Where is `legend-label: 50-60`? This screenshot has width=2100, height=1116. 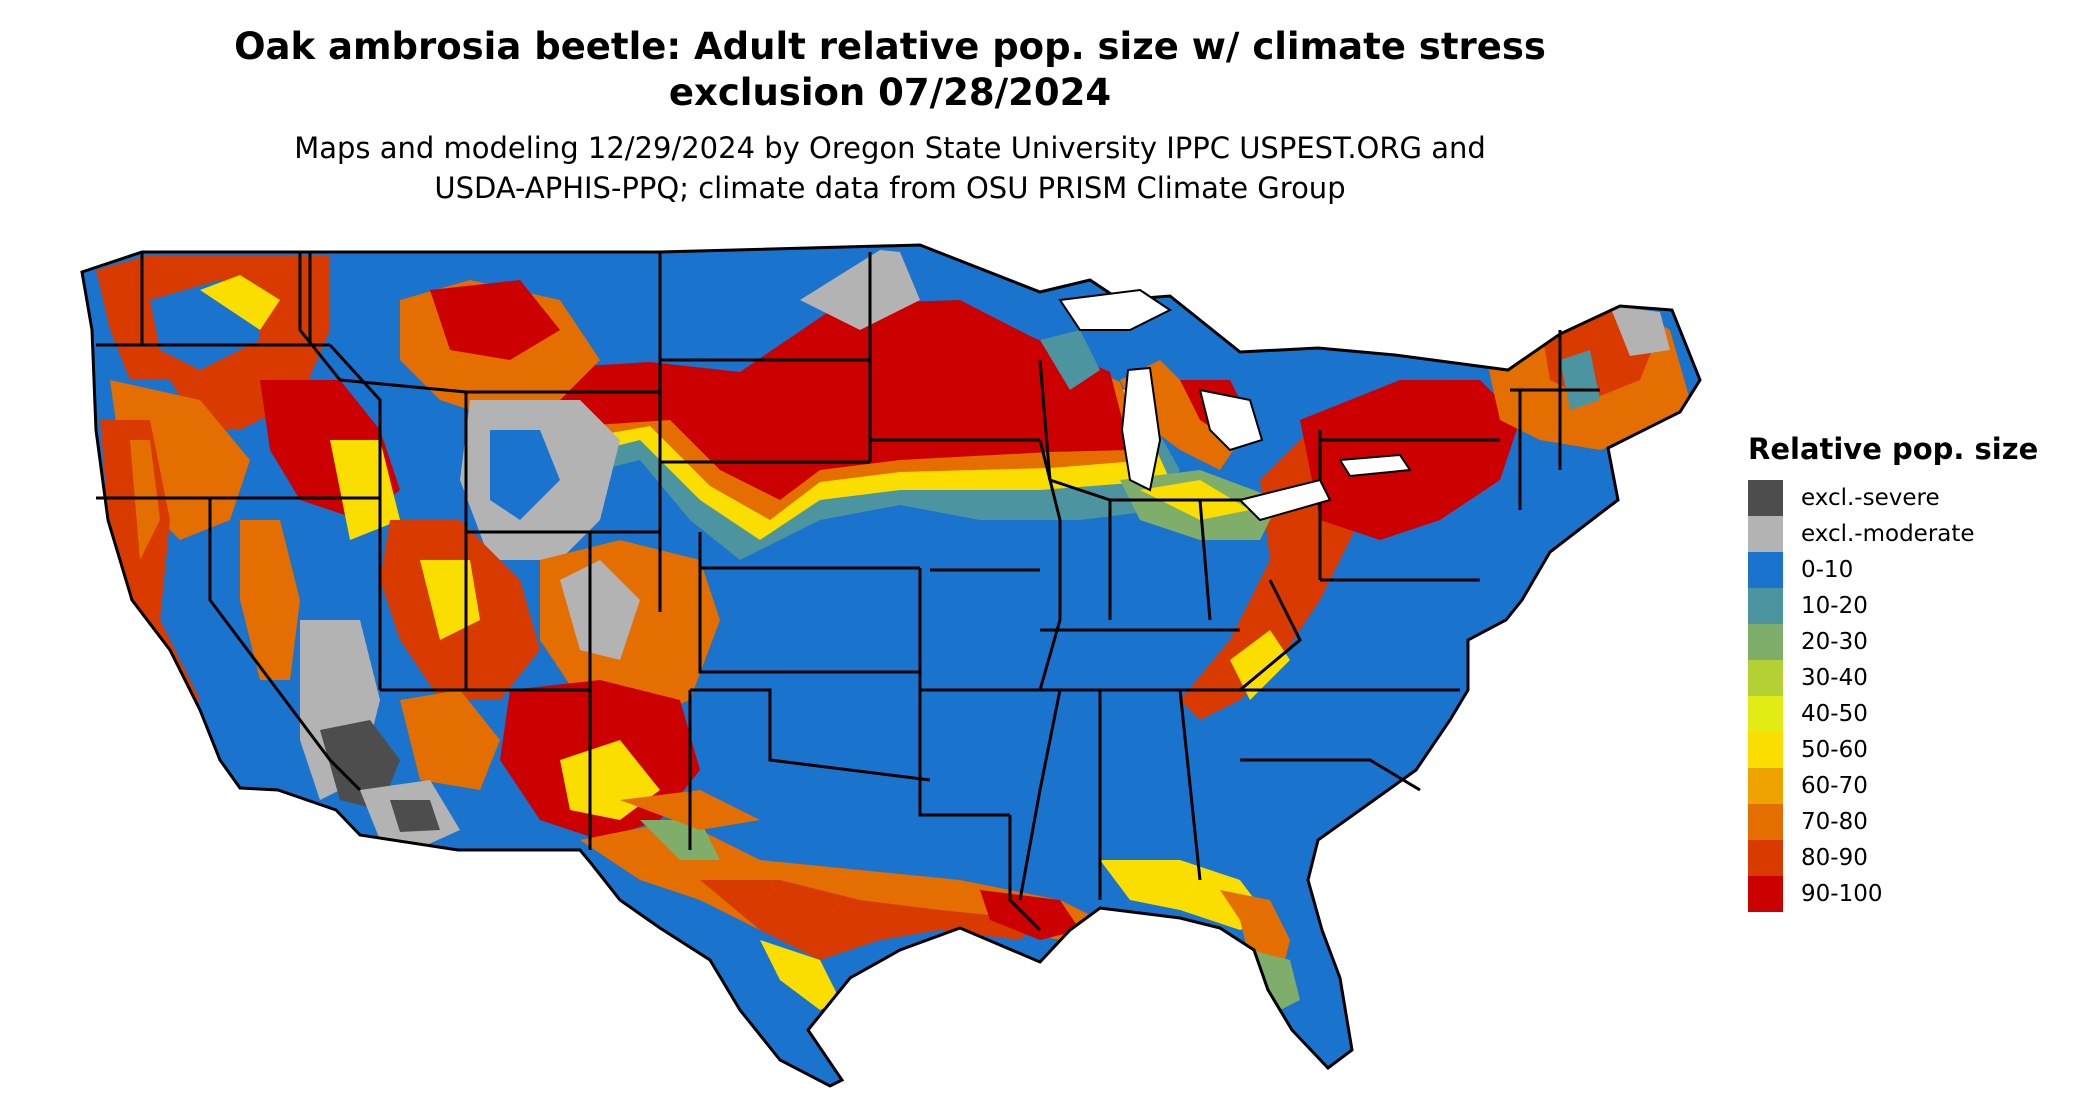 legend-label: 50-60 is located at coordinates (1834, 750).